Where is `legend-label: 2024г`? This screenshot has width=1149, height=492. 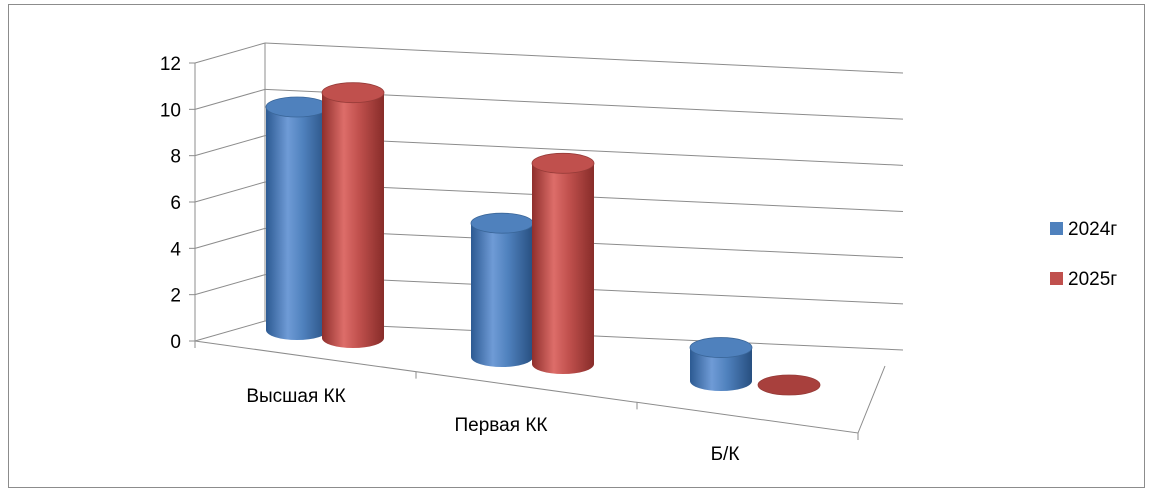
legend-label: 2024г is located at coordinates (1092, 229).